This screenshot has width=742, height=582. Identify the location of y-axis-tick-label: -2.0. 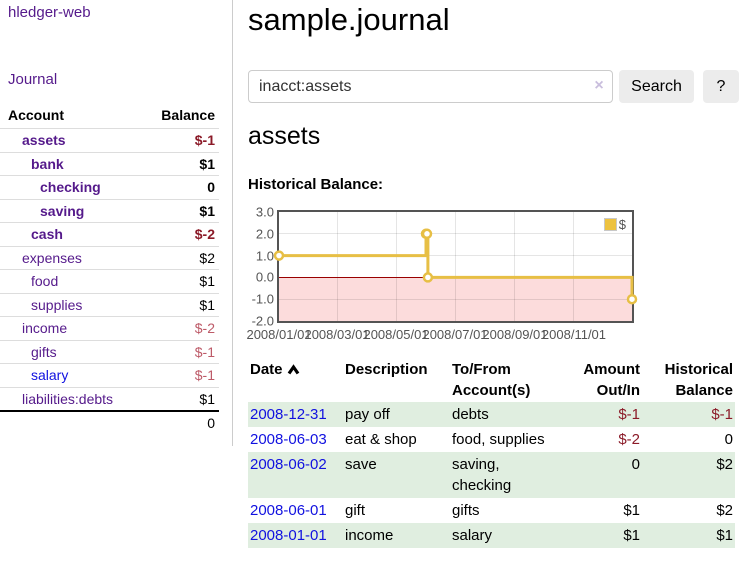
(262, 321).